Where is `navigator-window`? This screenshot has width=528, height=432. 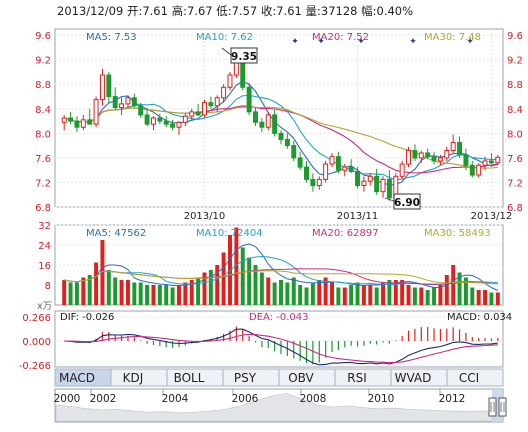 navigator-window is located at coordinates (497, 405).